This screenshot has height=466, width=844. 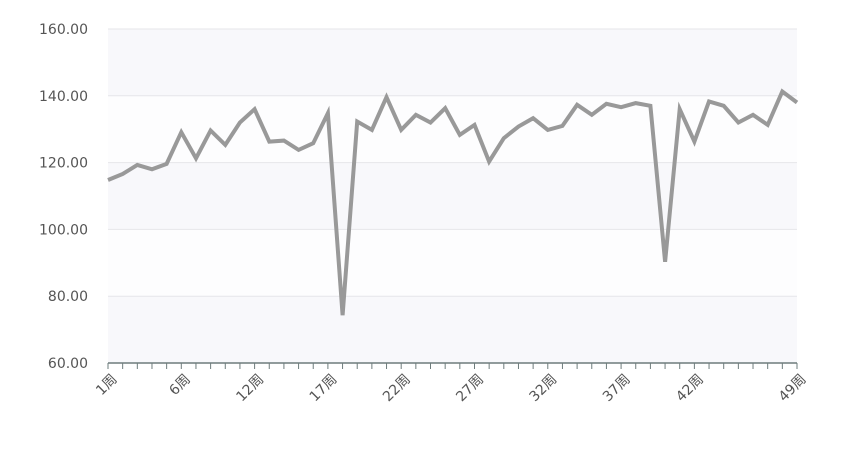 I want to click on x-tick-label: 37周, so click(x=617, y=388).